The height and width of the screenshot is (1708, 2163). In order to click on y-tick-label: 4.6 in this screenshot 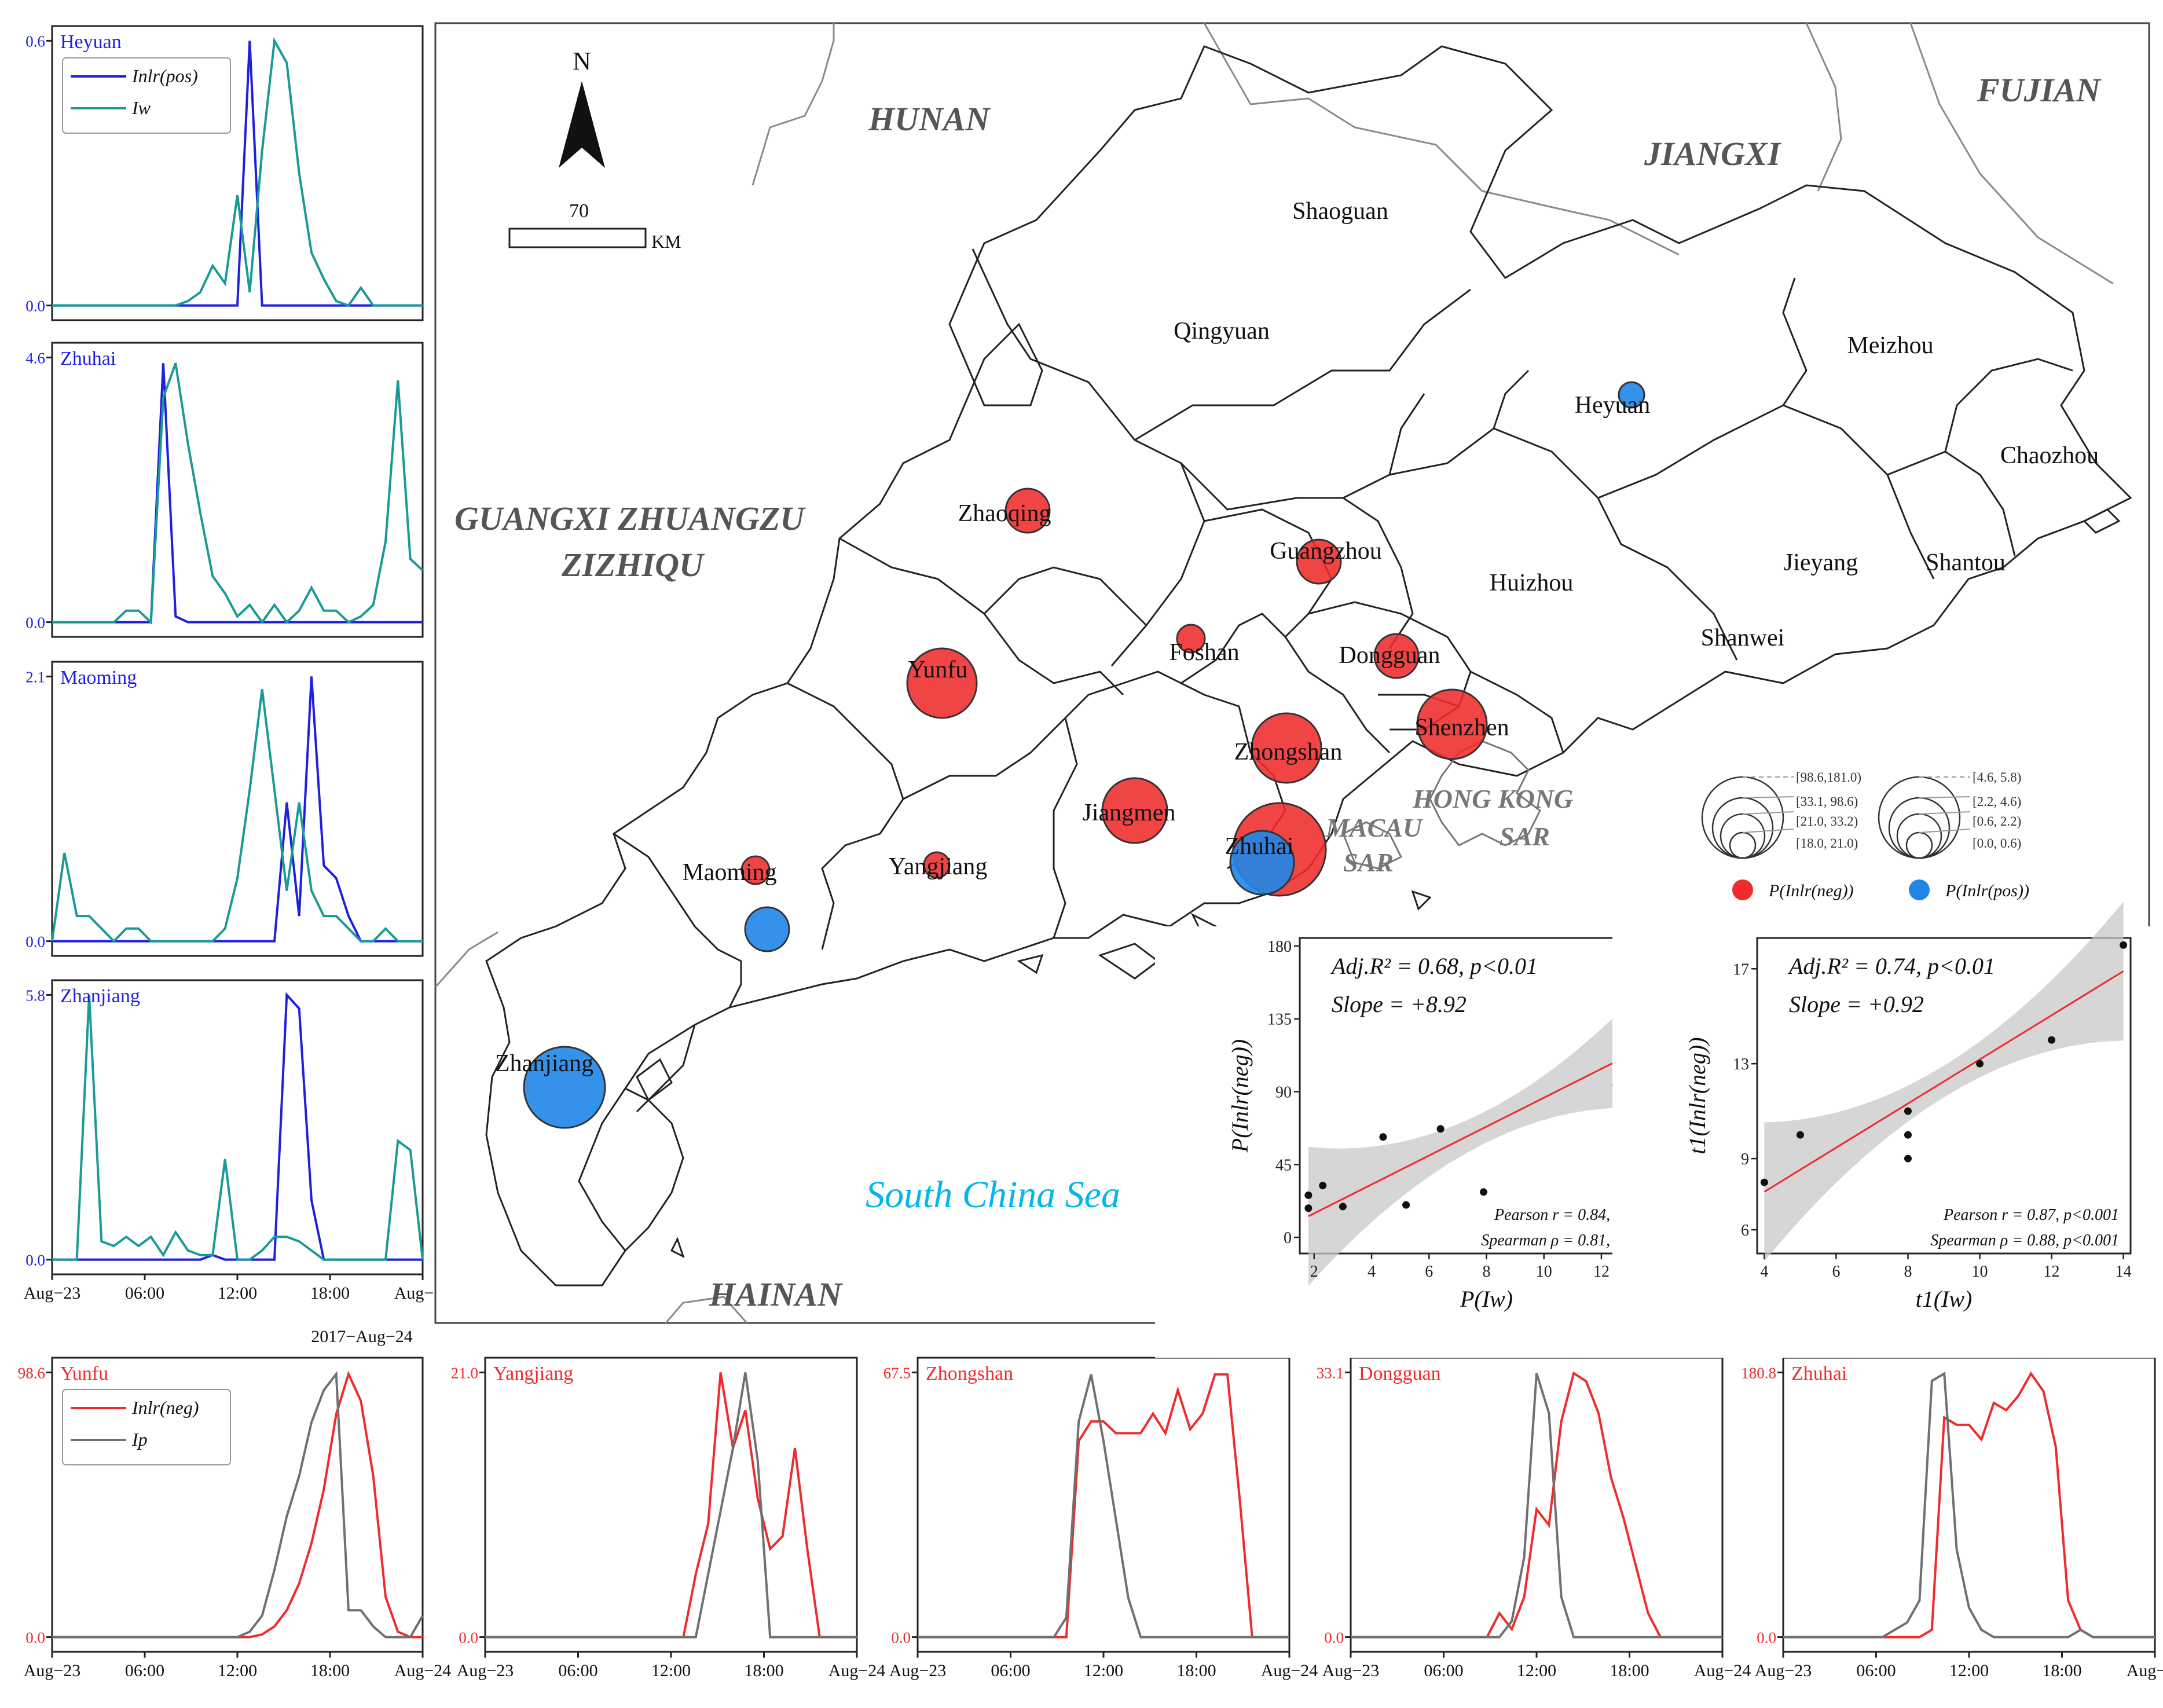, I will do `click(35, 357)`.